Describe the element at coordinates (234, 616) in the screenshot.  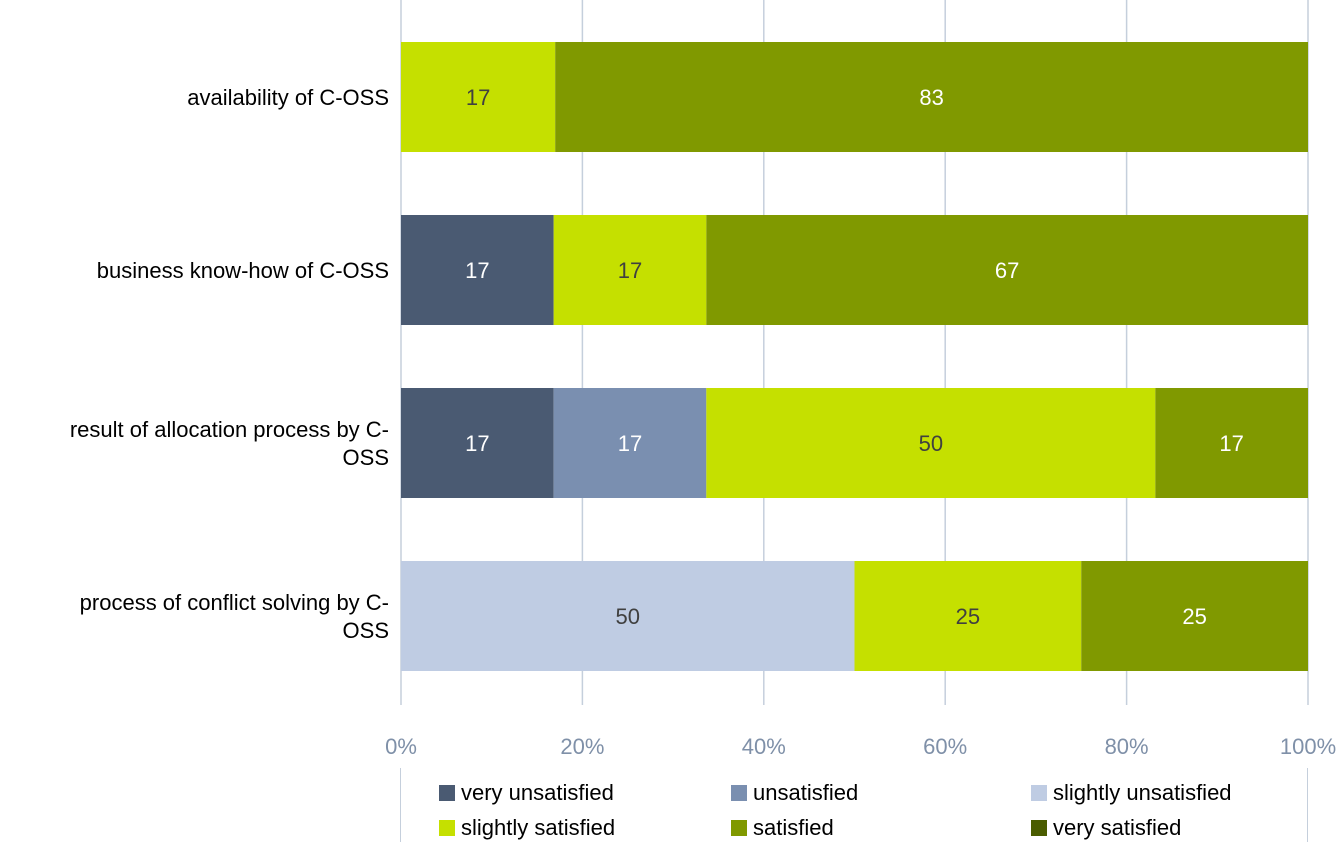
I see `category-label: process of conflict solving by C-OSS` at that location.